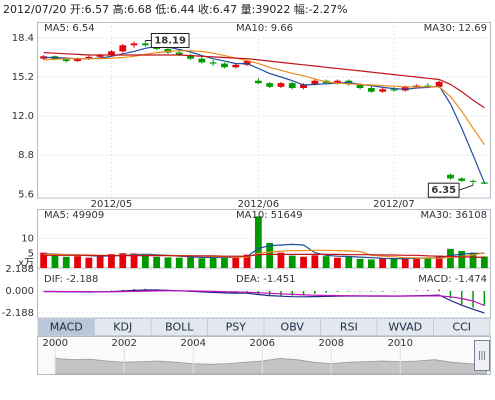 The height and width of the screenshot is (400, 495). What do you see at coordinates (259, 204) in the screenshot?
I see `x-tick-label: 2012/06` at bounding box center [259, 204].